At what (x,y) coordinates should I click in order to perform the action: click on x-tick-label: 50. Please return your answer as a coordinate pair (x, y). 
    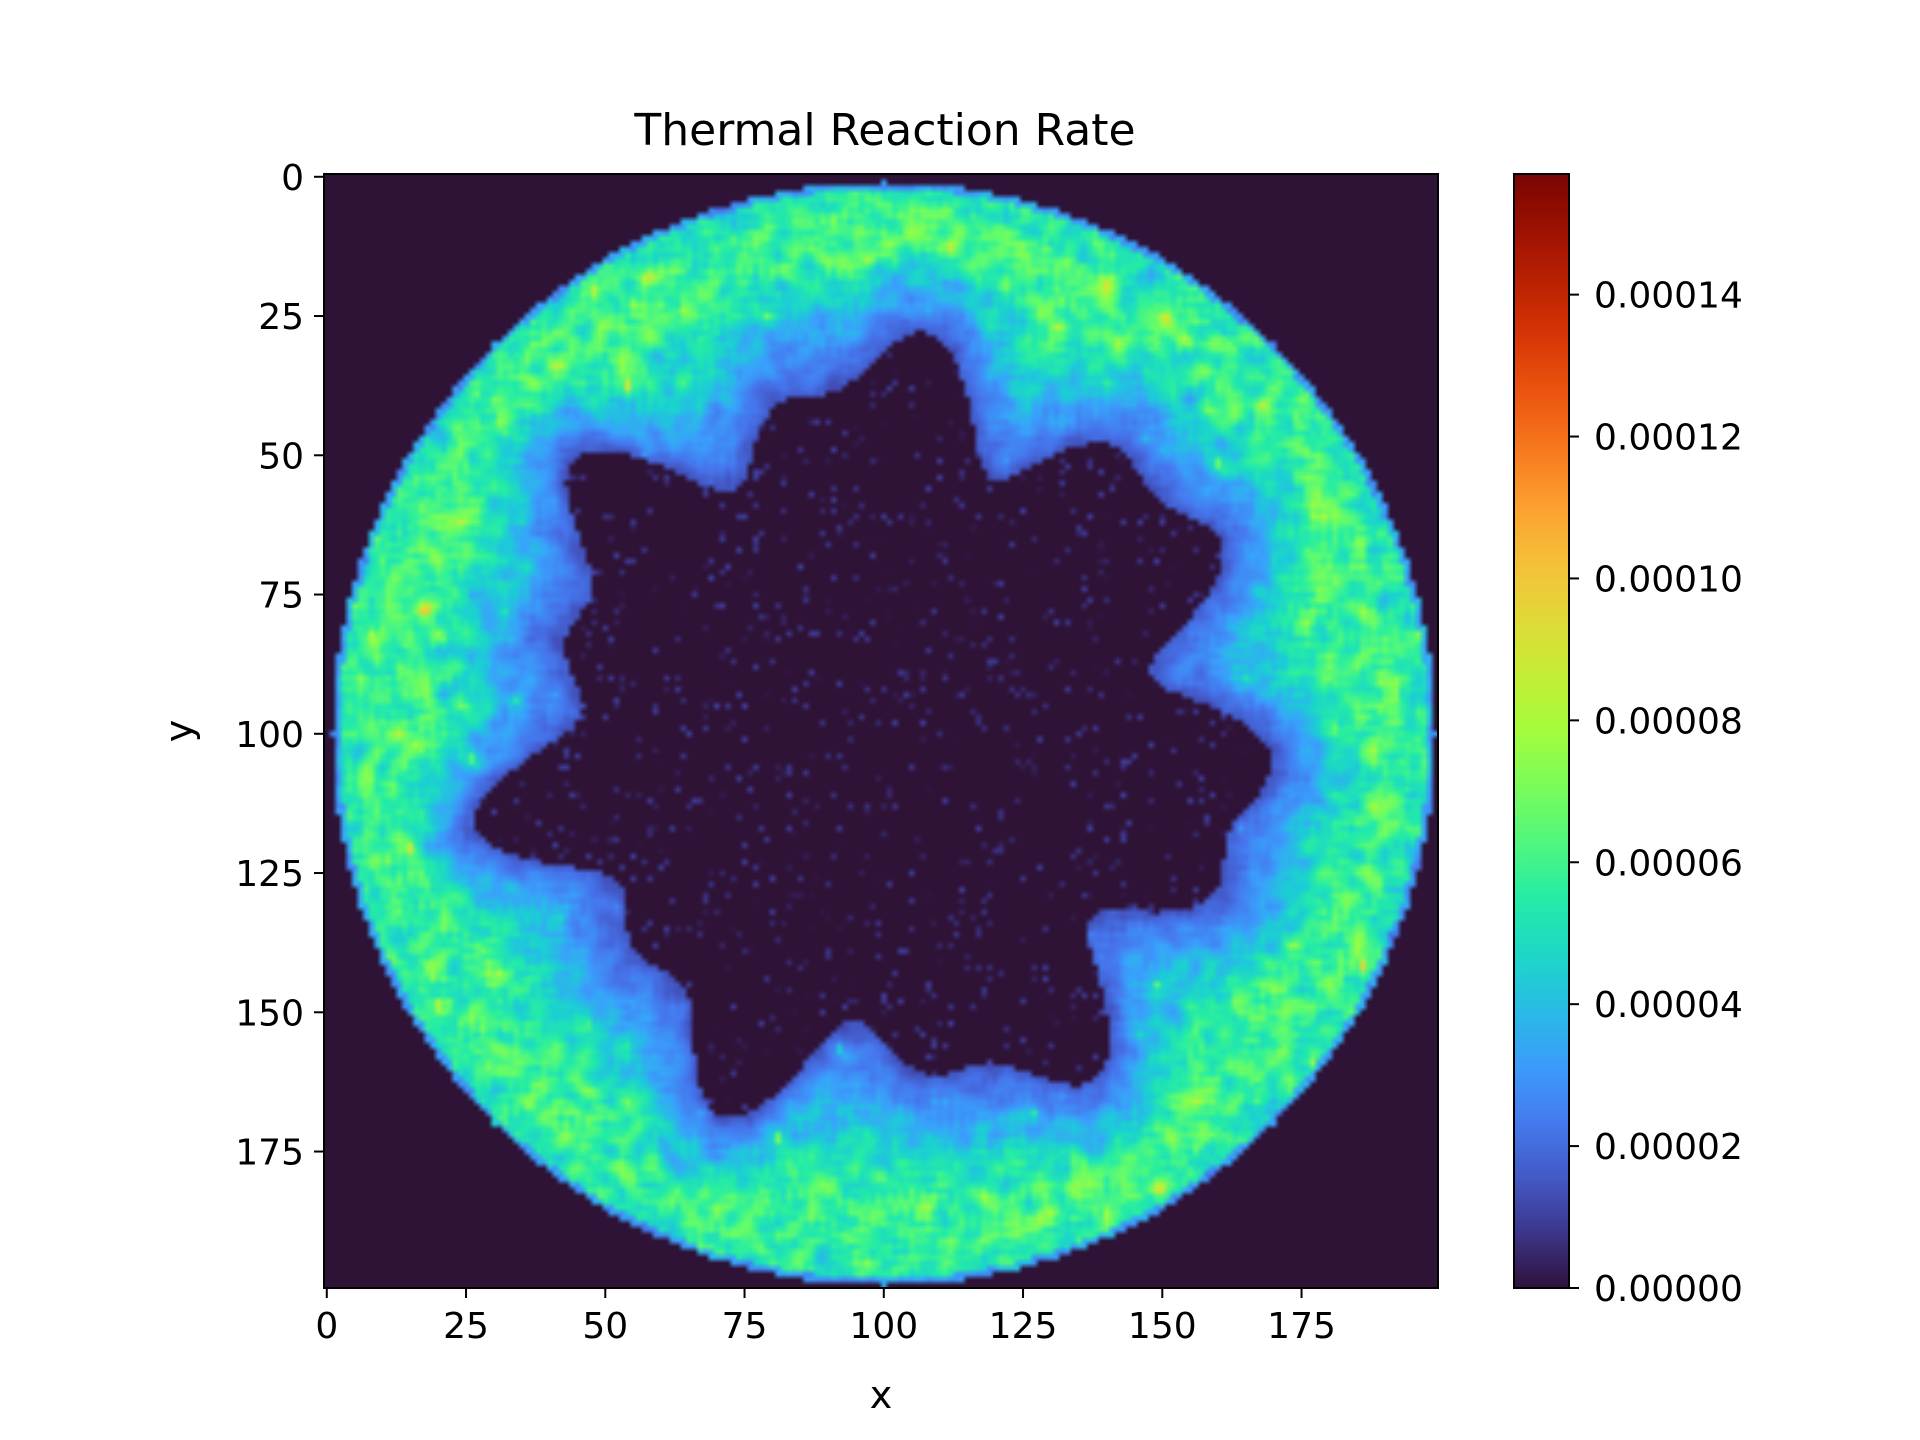
    Looking at the image, I should click on (605, 1326).